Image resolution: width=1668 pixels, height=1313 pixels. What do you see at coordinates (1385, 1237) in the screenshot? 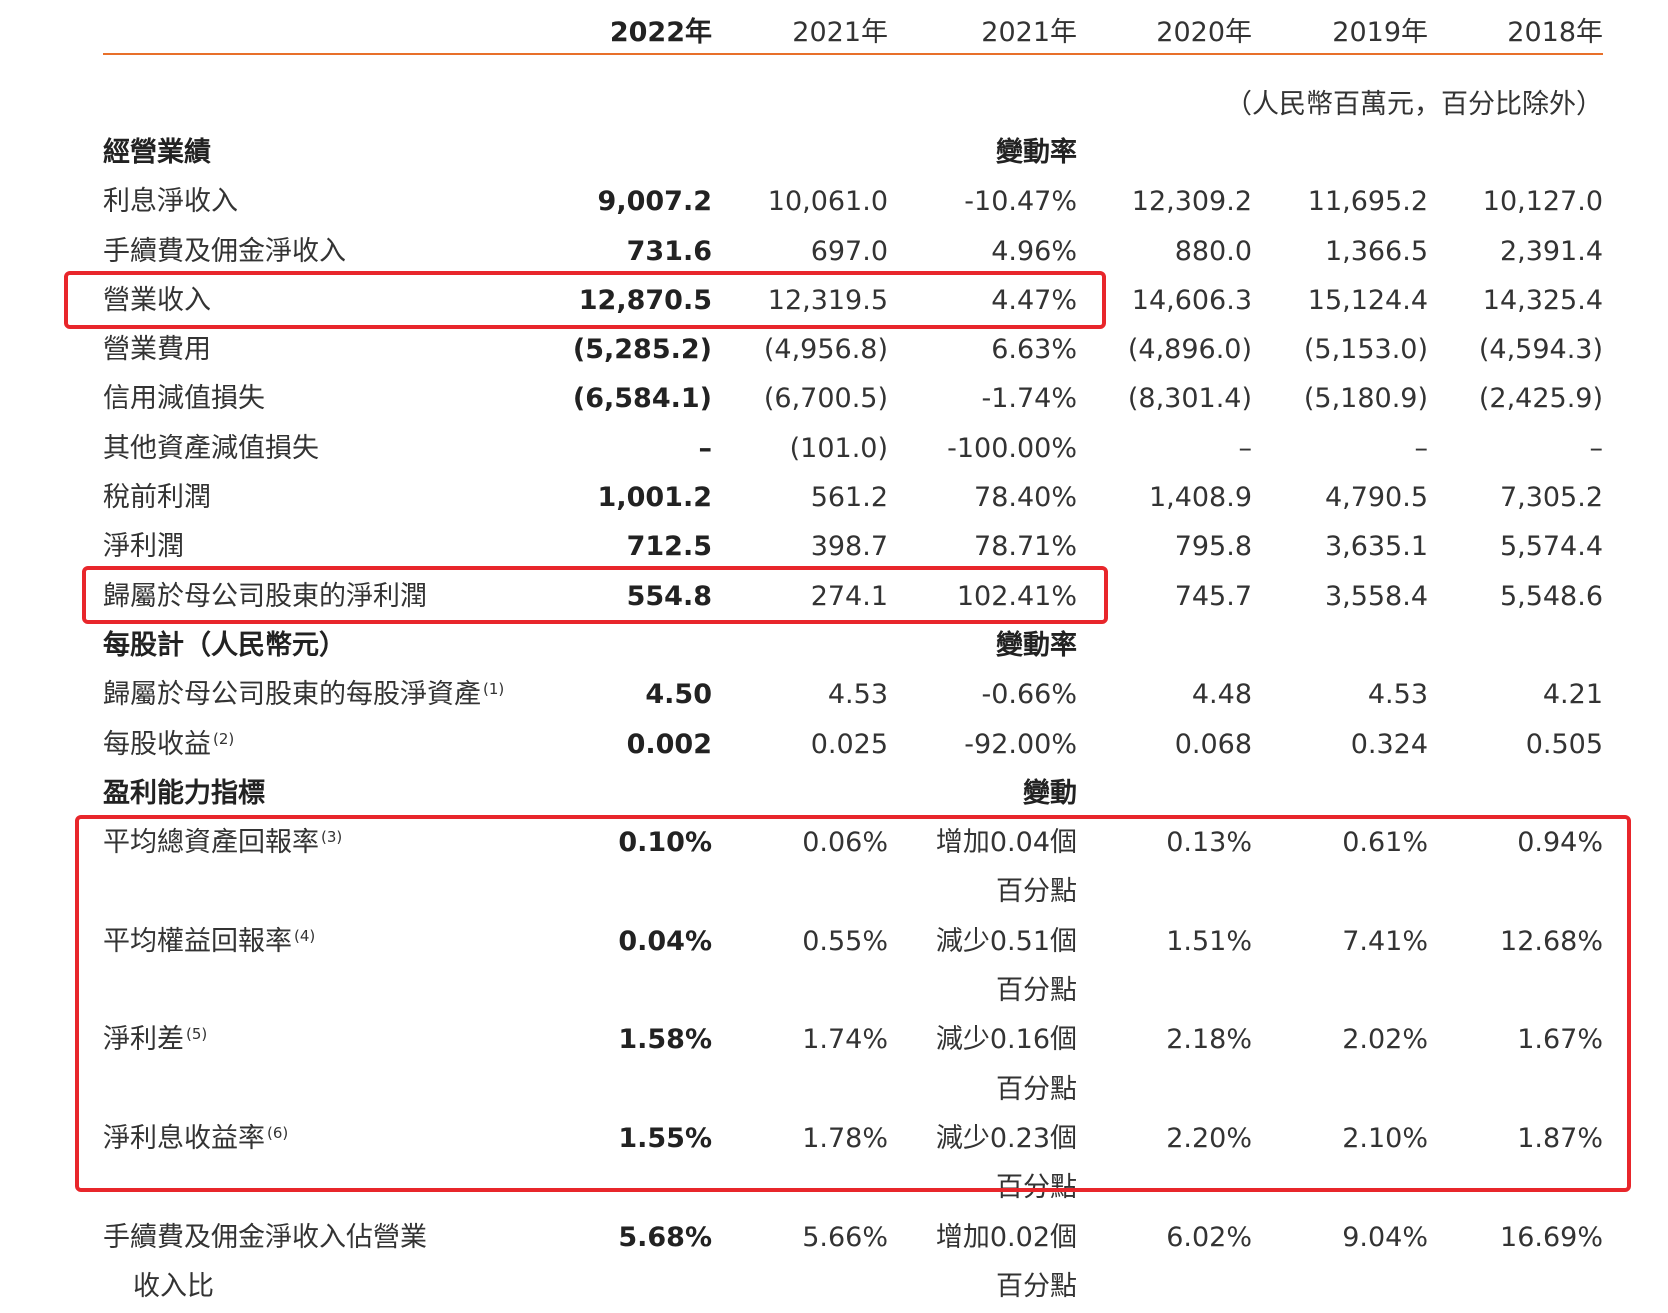
I see `value: 9.04%` at bounding box center [1385, 1237].